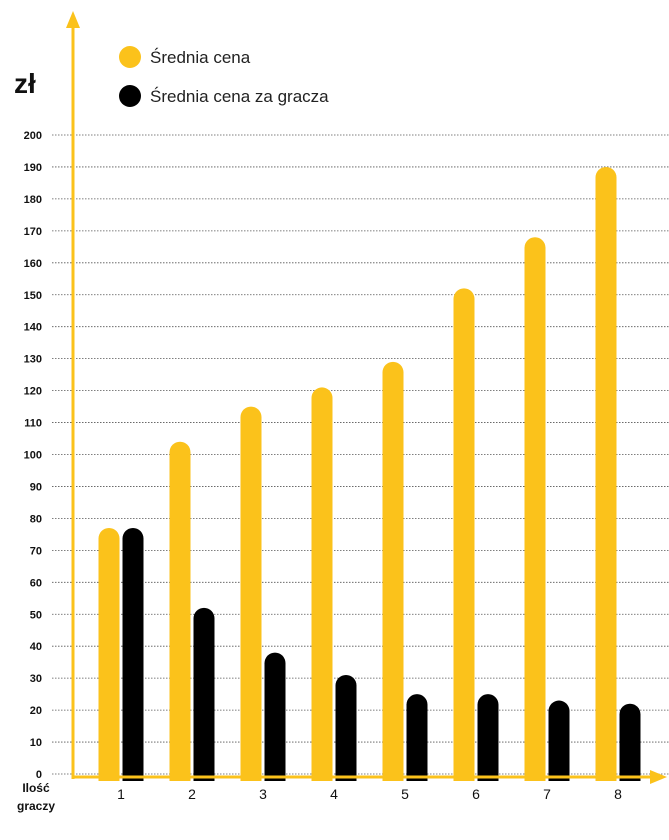 The width and height of the screenshot is (669, 840). What do you see at coordinates (33, 424) in the screenshot?
I see `y-tick-label: 110` at bounding box center [33, 424].